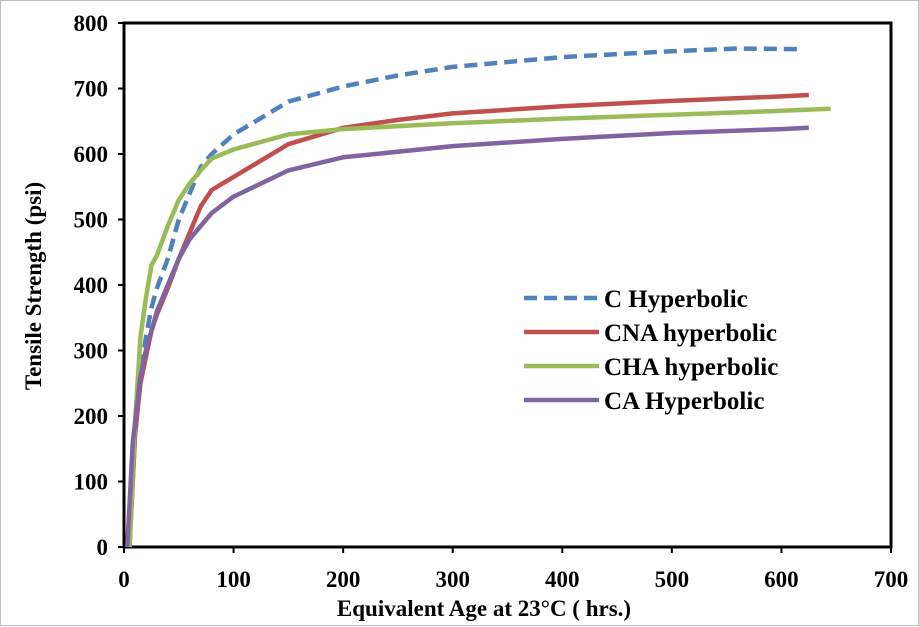 Image resolution: width=919 pixels, height=627 pixels. I want to click on y-tick-label: 500, so click(91, 220).